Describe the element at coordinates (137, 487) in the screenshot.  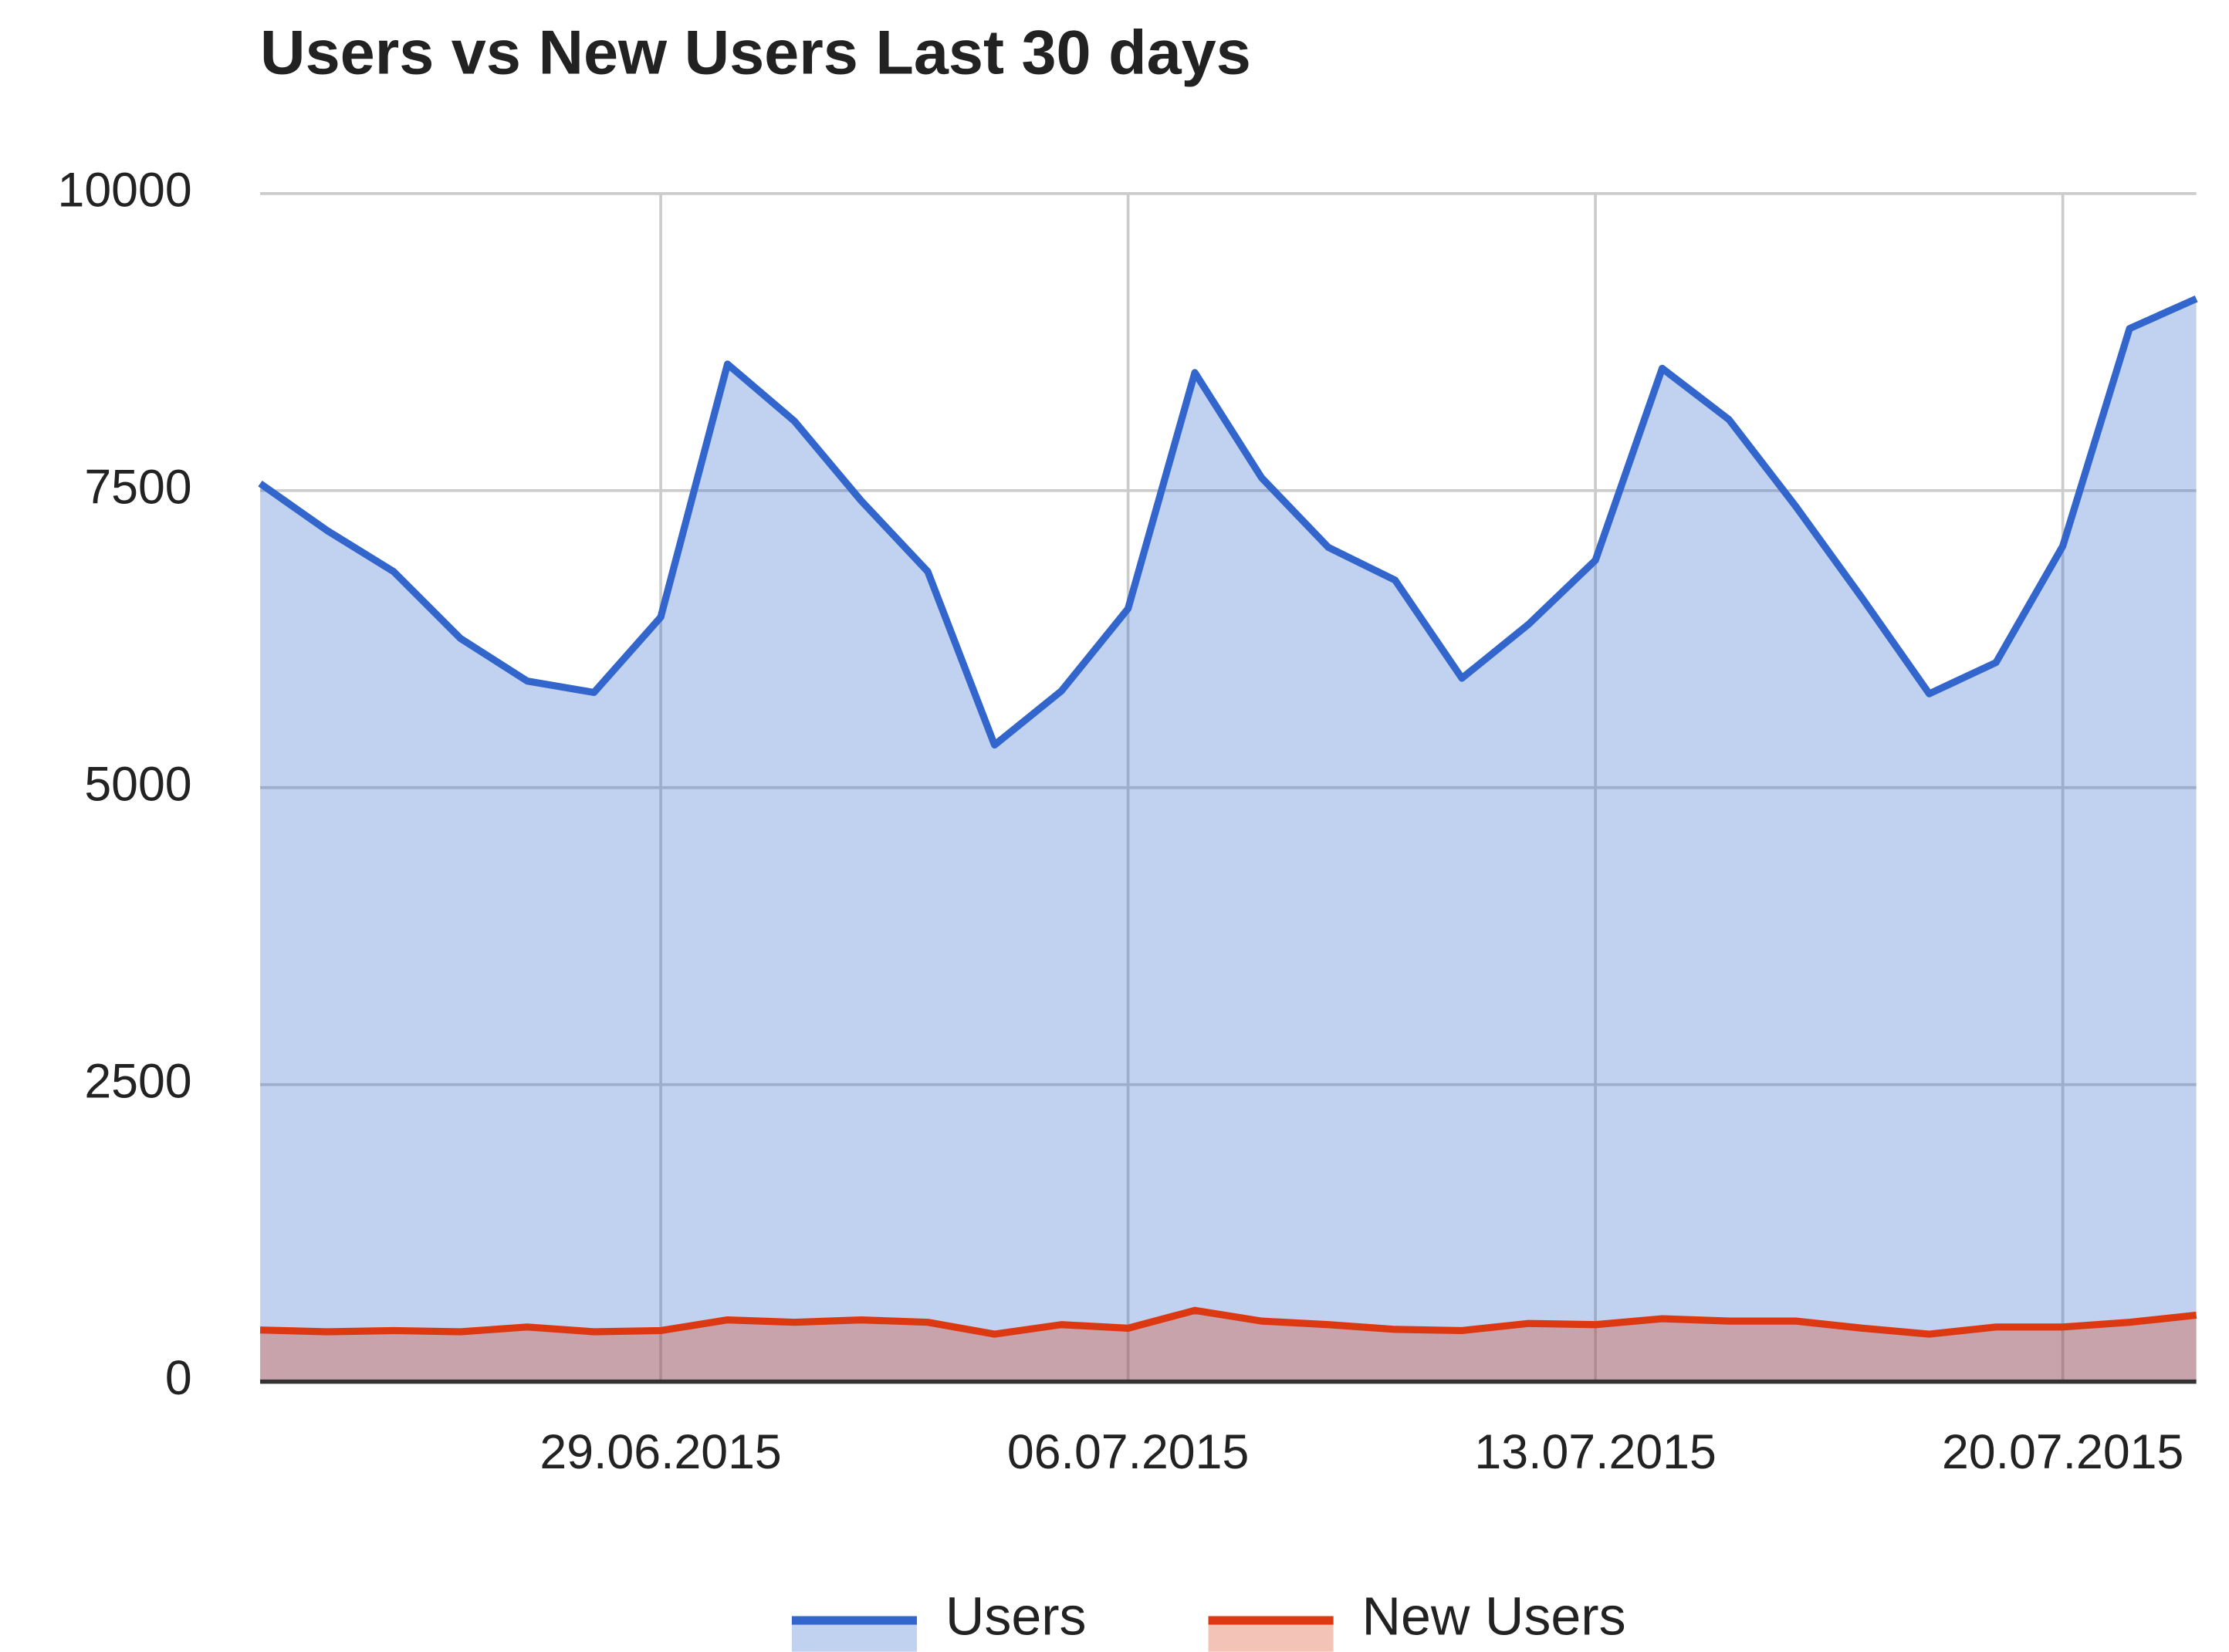
I see `y-tick-label: 7500` at that location.